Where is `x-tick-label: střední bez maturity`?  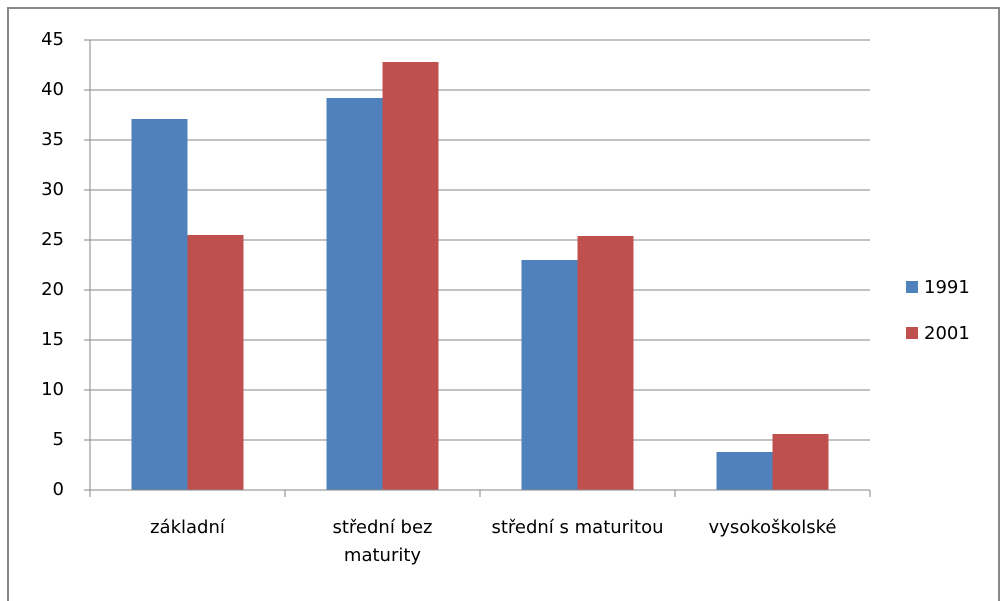
x-tick-label: střední bez maturity is located at coordinates (382, 541).